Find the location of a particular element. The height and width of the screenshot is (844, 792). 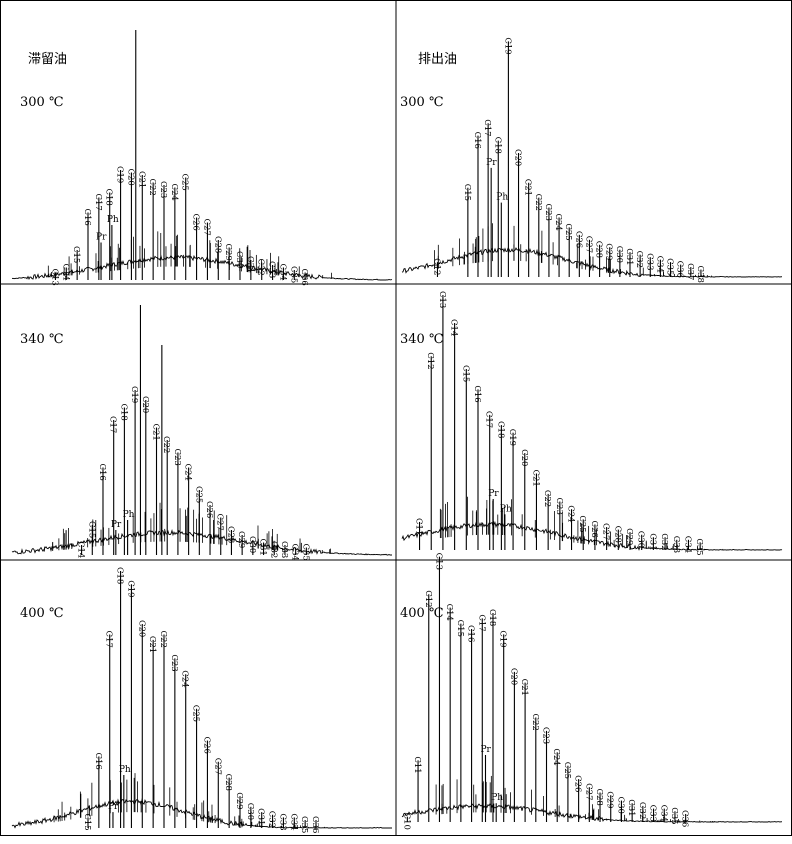

panel-label: 300 ℃ is located at coordinates (42, 102).